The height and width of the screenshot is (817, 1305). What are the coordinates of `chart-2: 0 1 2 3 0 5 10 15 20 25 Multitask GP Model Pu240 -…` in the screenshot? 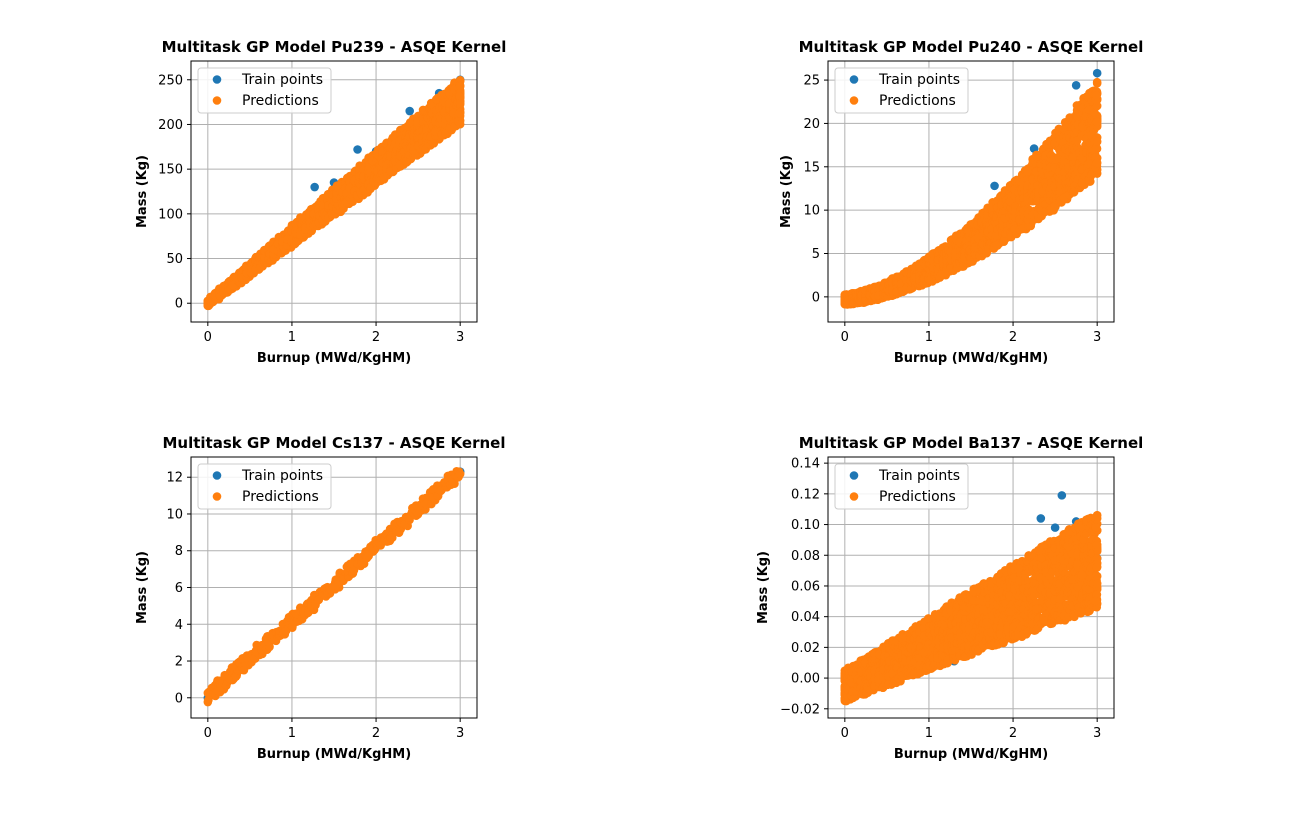 It's located at (961, 202).